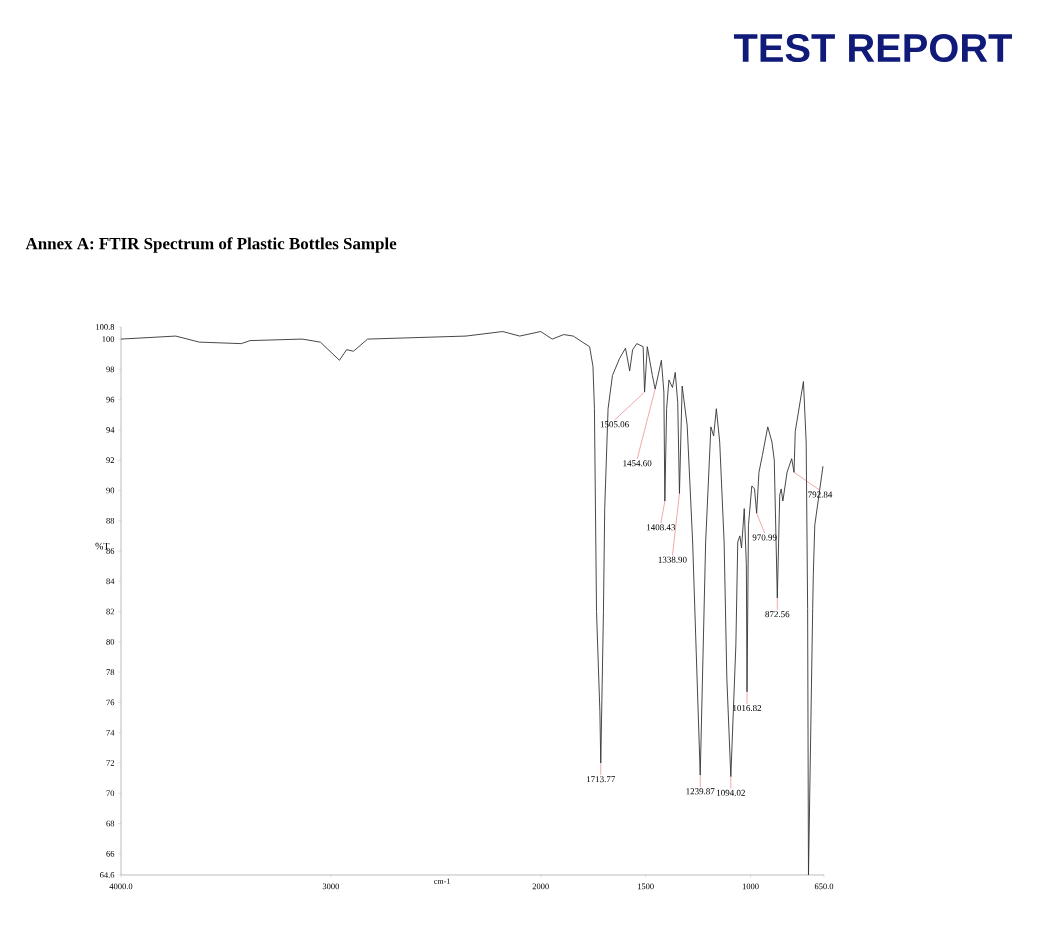 The width and height of the screenshot is (1044, 948). I want to click on y-tick-label: 74, so click(110, 732).